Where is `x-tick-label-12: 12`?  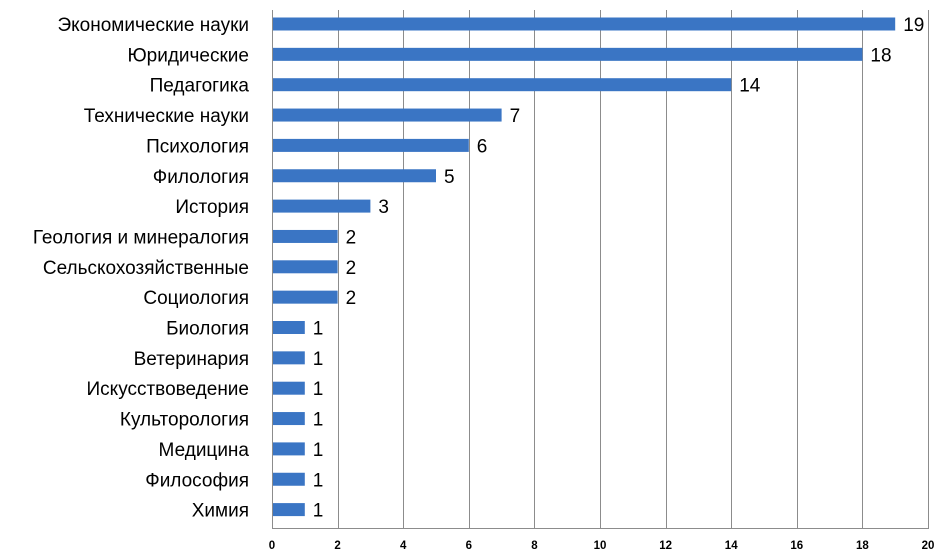 x-tick-label-12: 12 is located at coordinates (665, 546).